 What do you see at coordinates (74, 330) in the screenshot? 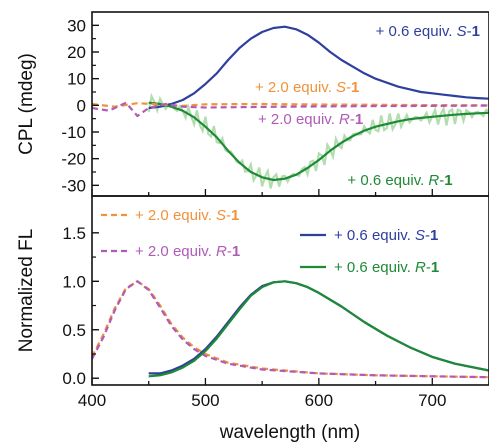
I see `y-tick-label: 0.5` at bounding box center [74, 330].